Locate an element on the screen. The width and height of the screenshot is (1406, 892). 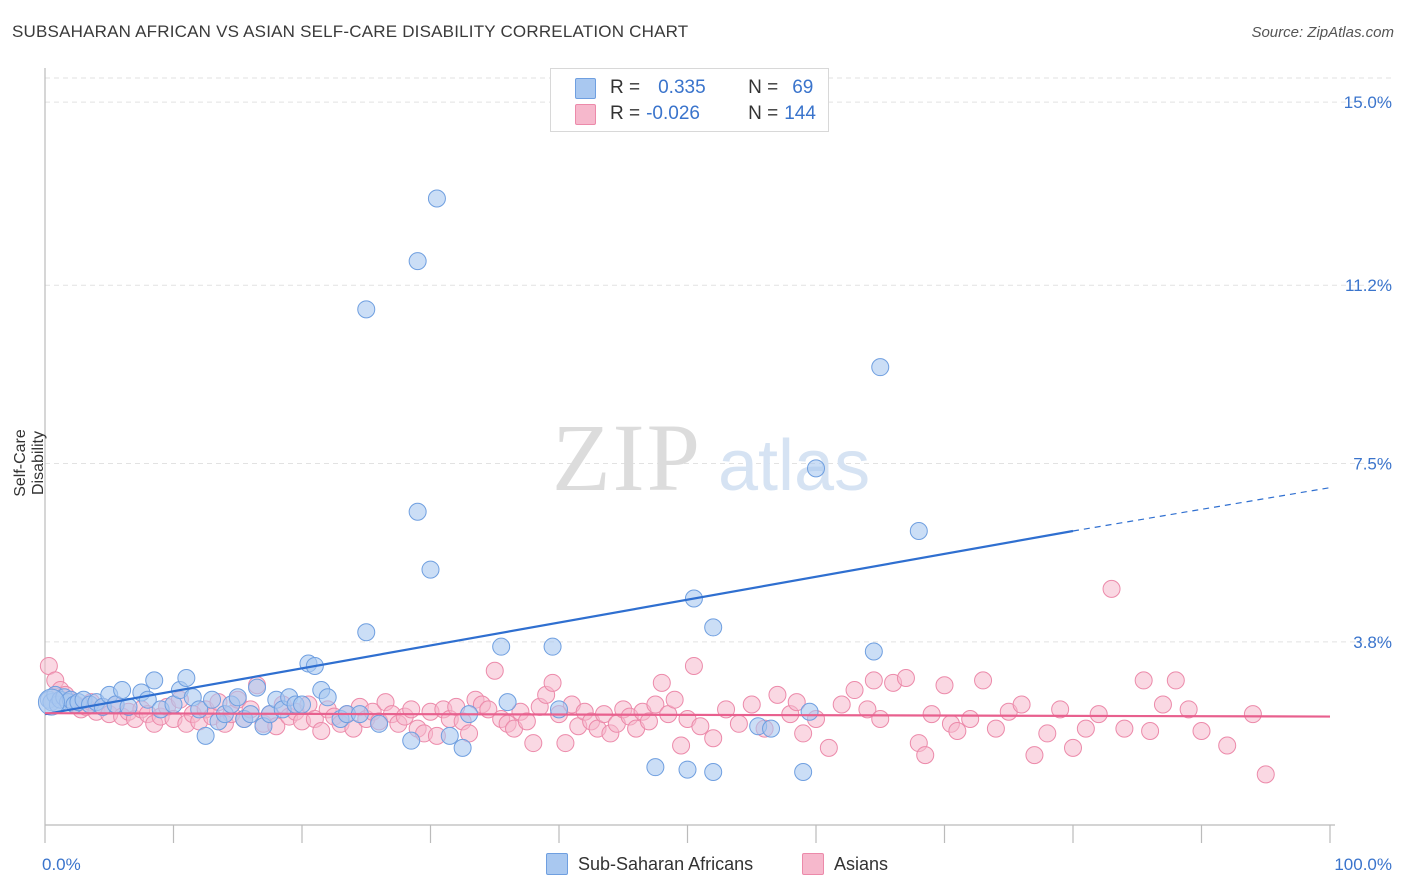
x-tick-label: 0.0% is located at coordinates (61, 864).